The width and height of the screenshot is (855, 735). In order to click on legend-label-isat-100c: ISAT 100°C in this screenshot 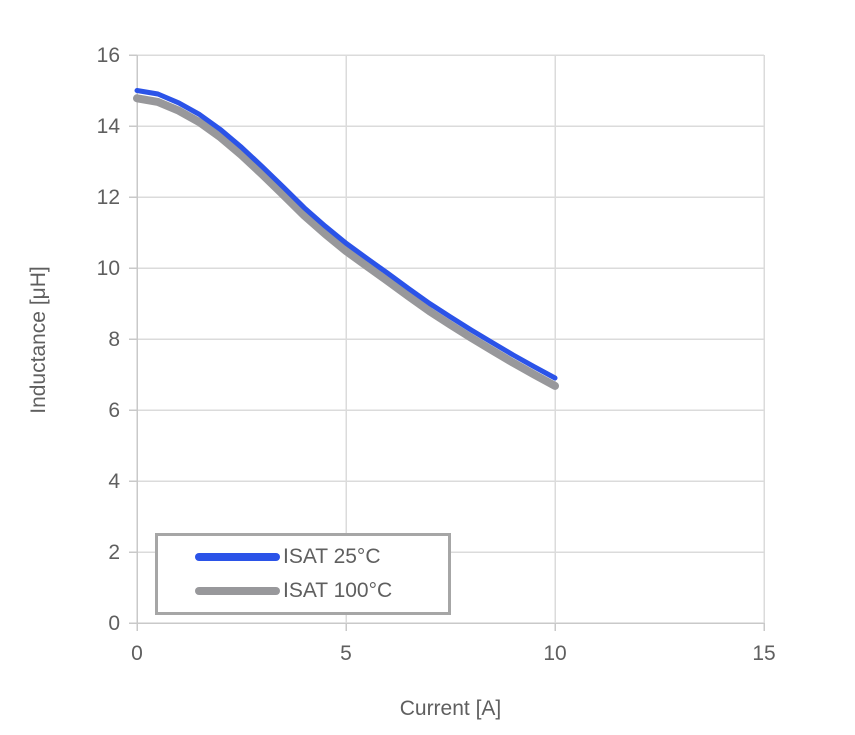, I will do `click(338, 590)`.